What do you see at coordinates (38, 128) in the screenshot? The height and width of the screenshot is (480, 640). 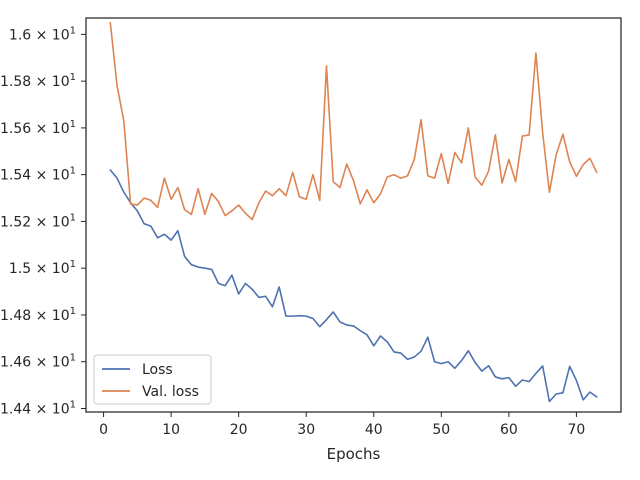 I see `y-tick-label: 1.56 × 10¹` at bounding box center [38, 128].